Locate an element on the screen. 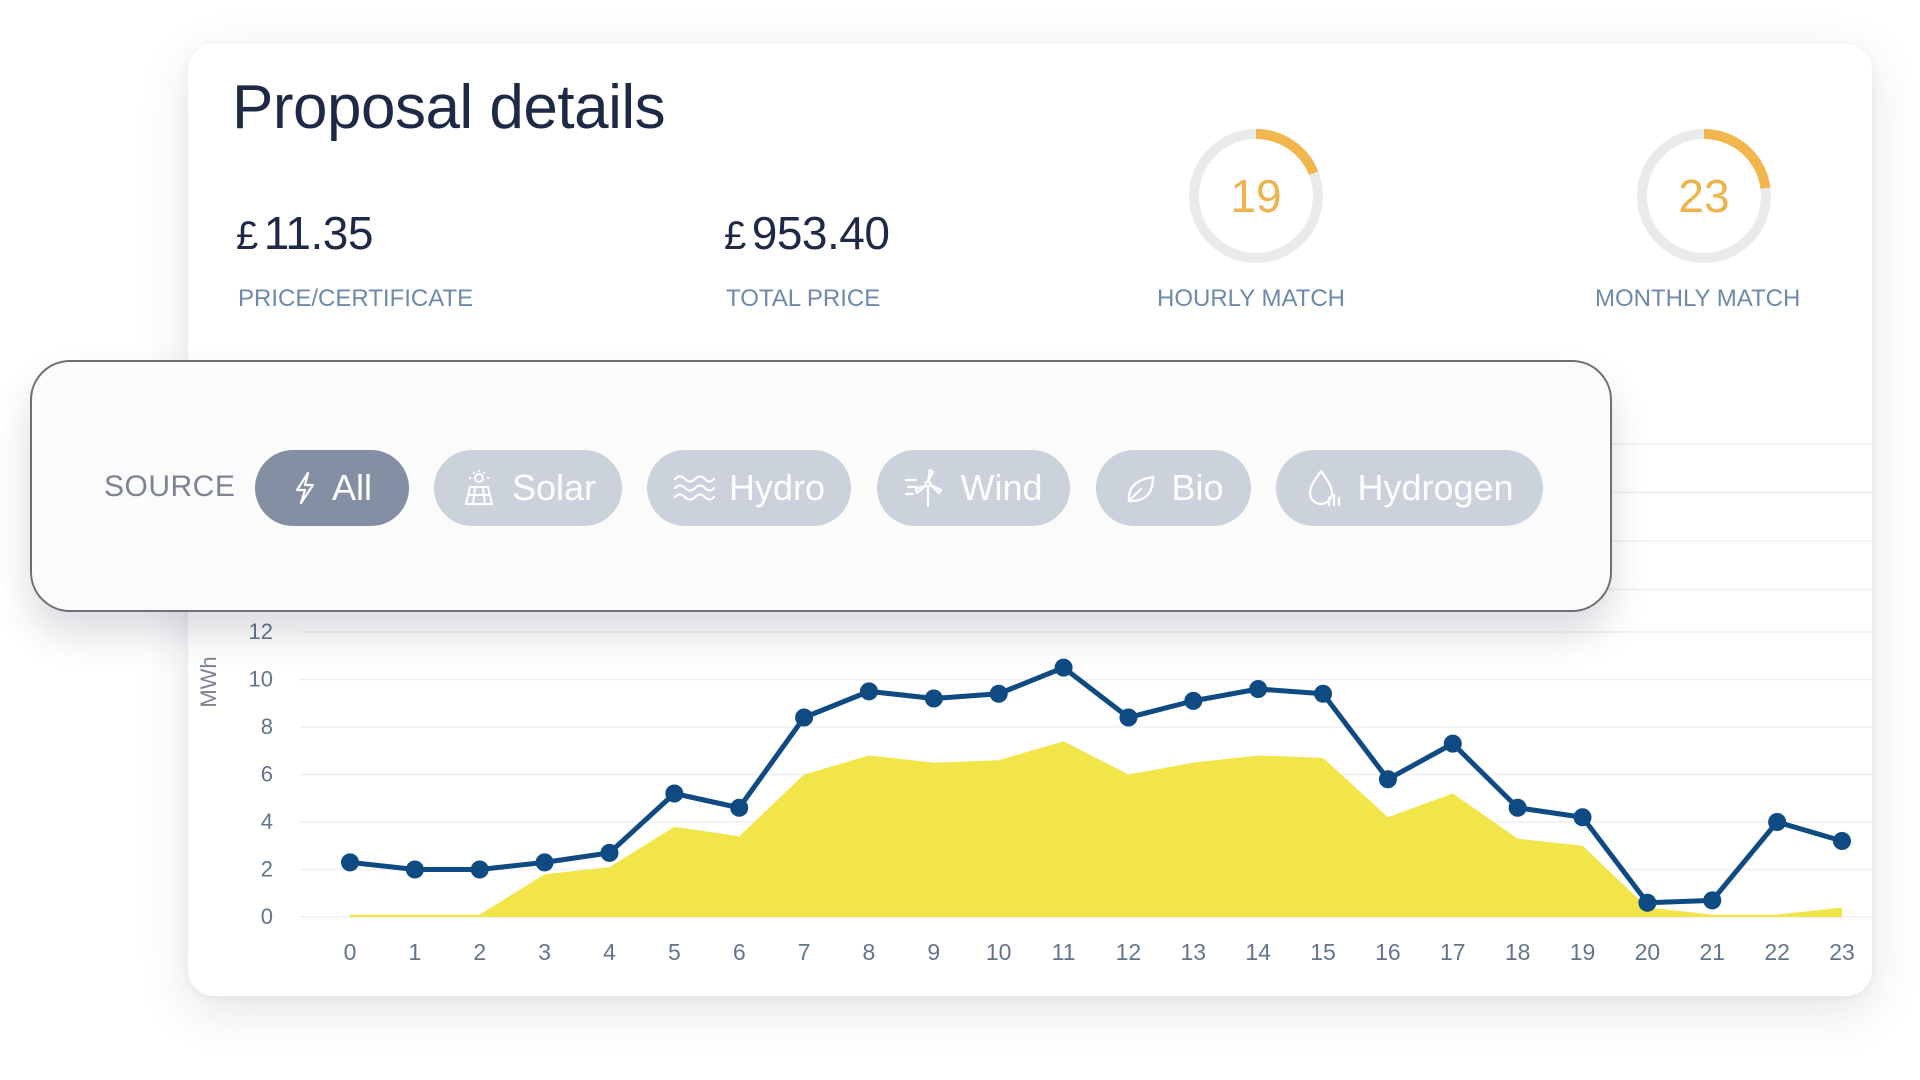 The height and width of the screenshot is (1080, 1920). filter-chip-label: Wind is located at coordinates (1001, 487).